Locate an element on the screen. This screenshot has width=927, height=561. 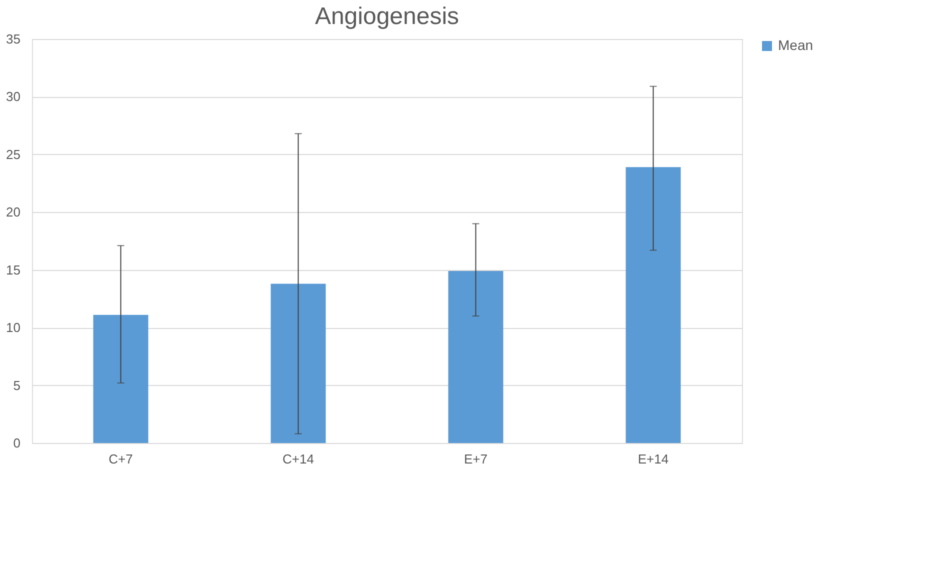
y-tick-label: 30 is located at coordinates (13, 96).